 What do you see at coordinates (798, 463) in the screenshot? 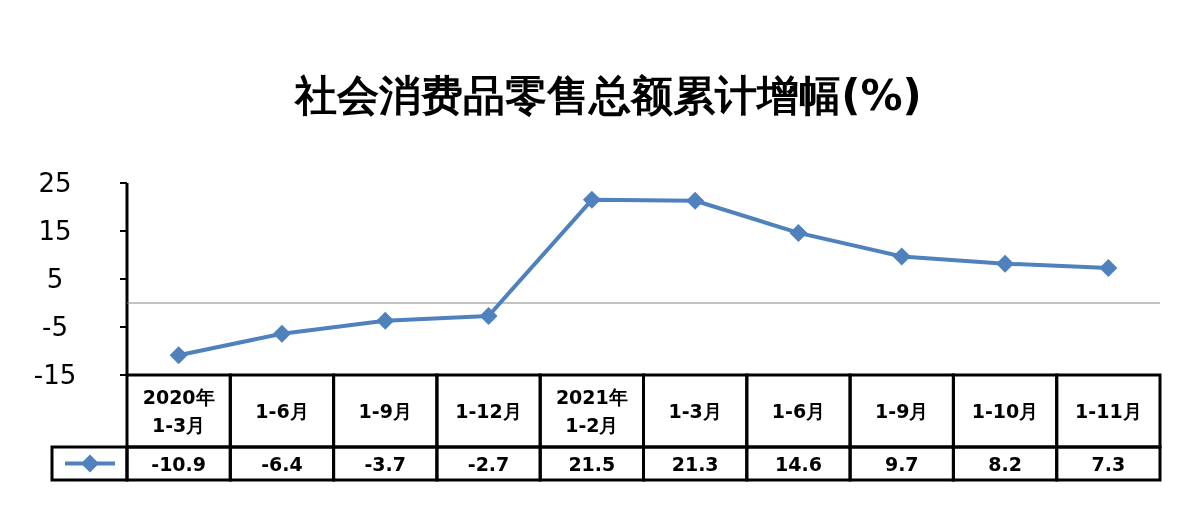
I see `data-label: 14.6` at bounding box center [798, 463].